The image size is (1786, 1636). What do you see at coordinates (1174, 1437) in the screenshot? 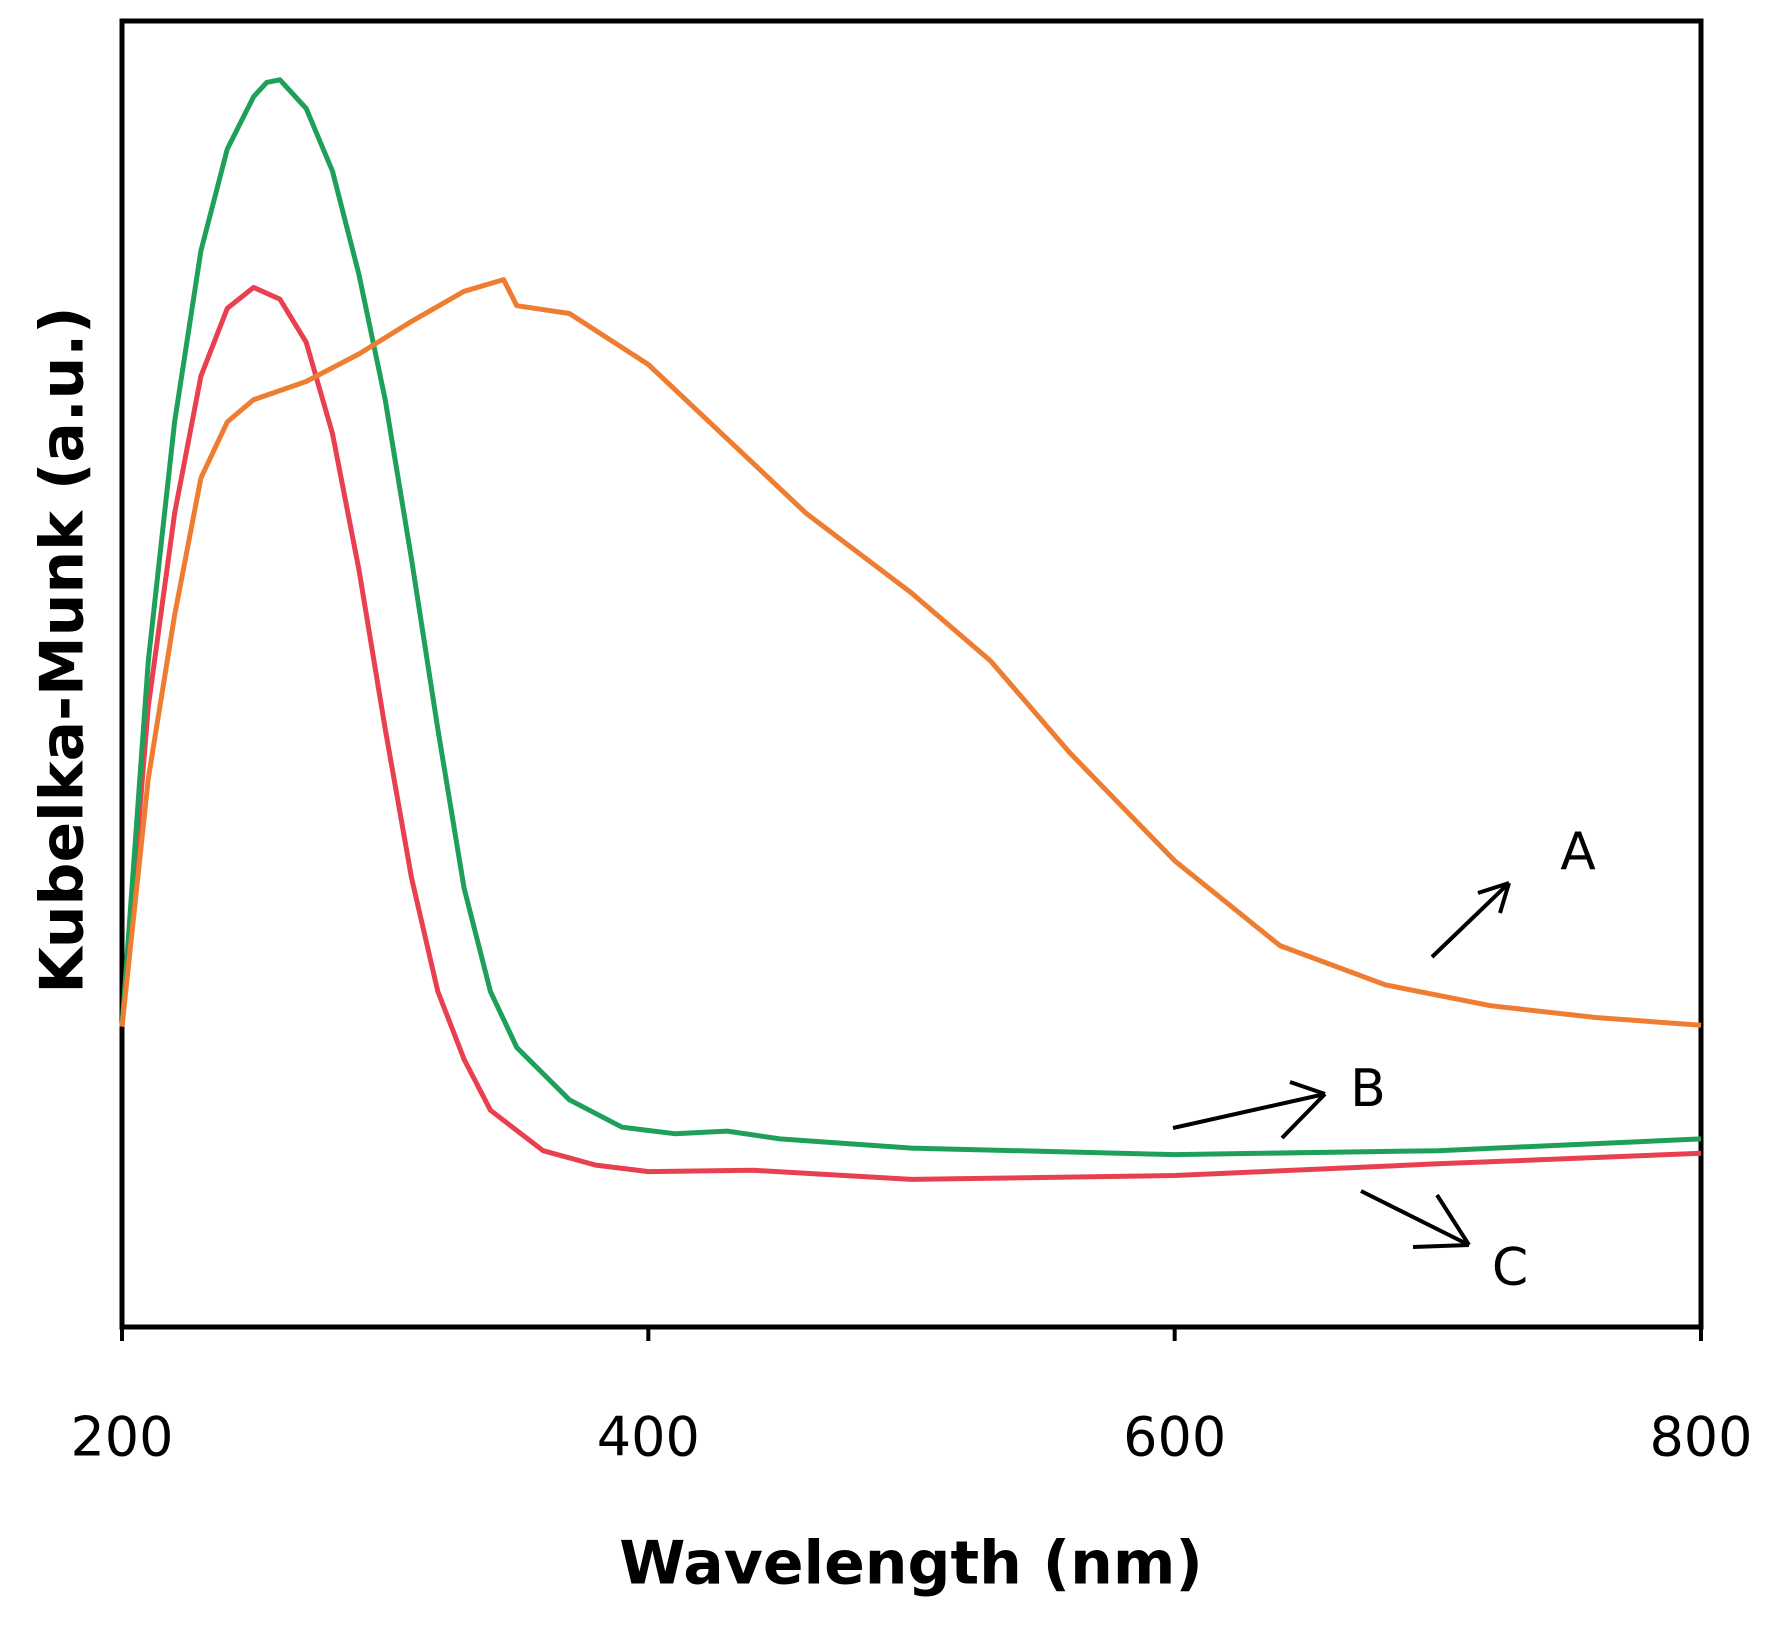
I see `x-tick-label: 600` at bounding box center [1174, 1437].